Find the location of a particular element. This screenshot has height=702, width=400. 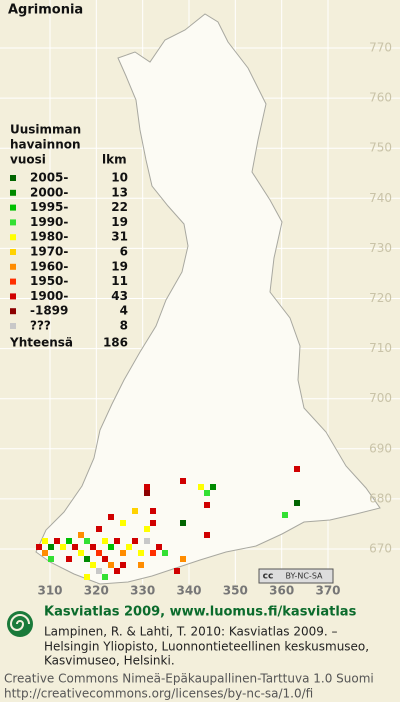

badge-cc: cc is located at coordinates (268, 577).